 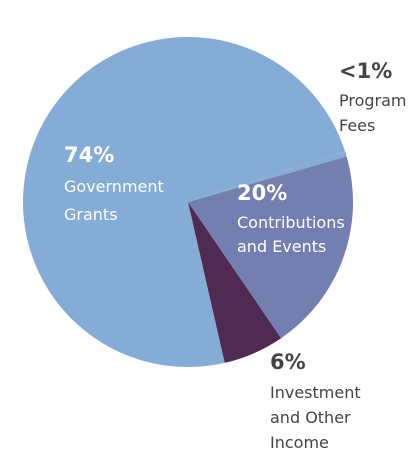 What do you see at coordinates (310, 417) in the screenshot?
I see `slice-category-label: and Other` at bounding box center [310, 417].